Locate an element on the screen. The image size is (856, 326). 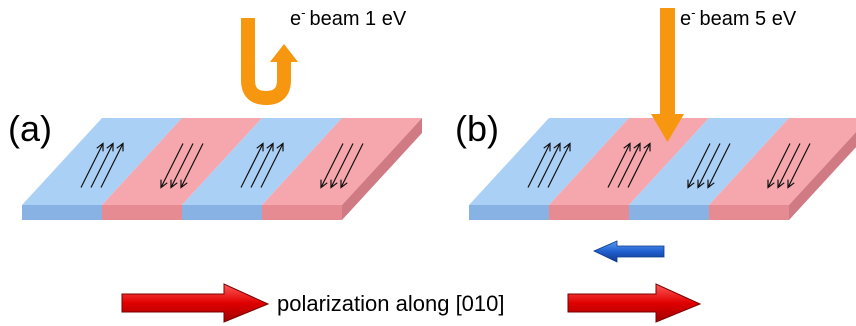
panel-b-beam-arrow is located at coordinates (667, 75).